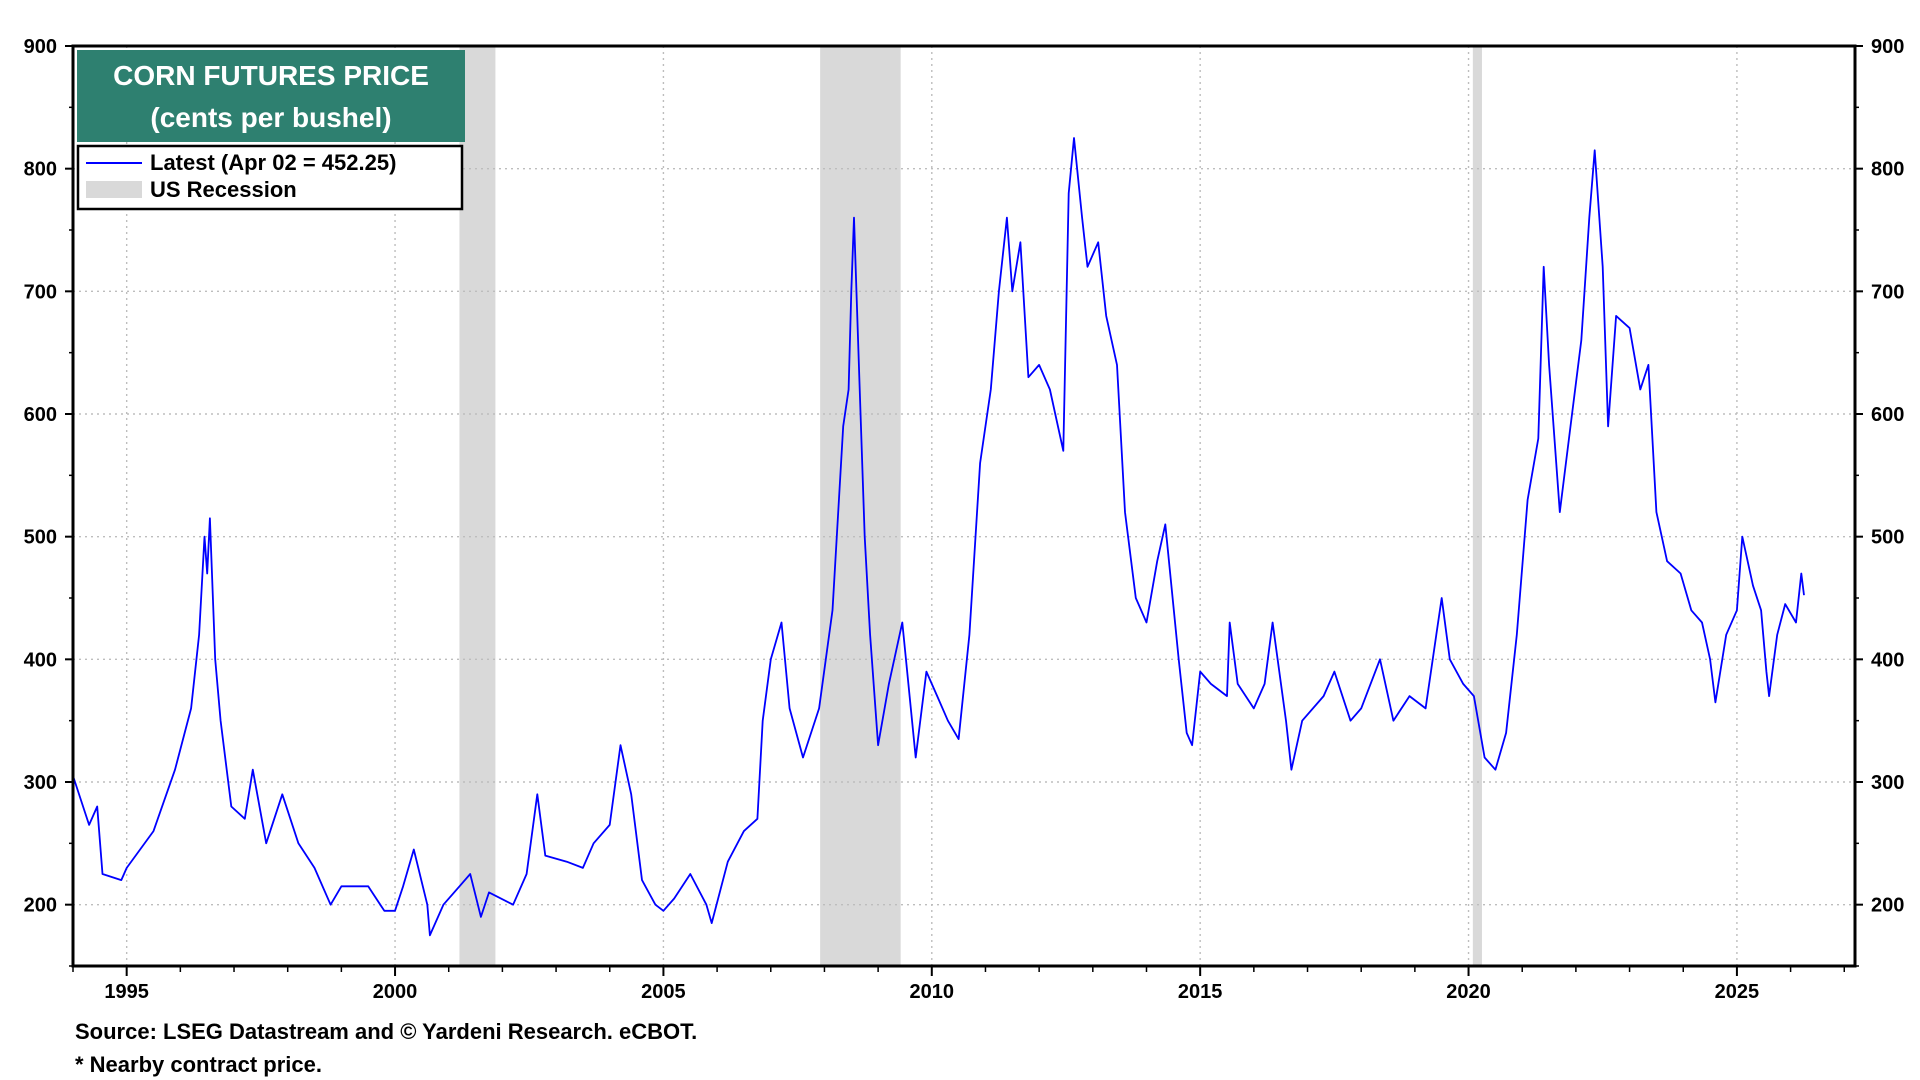  Describe the element at coordinates (126, 992) in the screenshot. I see `x-tick-label: 1995` at that location.